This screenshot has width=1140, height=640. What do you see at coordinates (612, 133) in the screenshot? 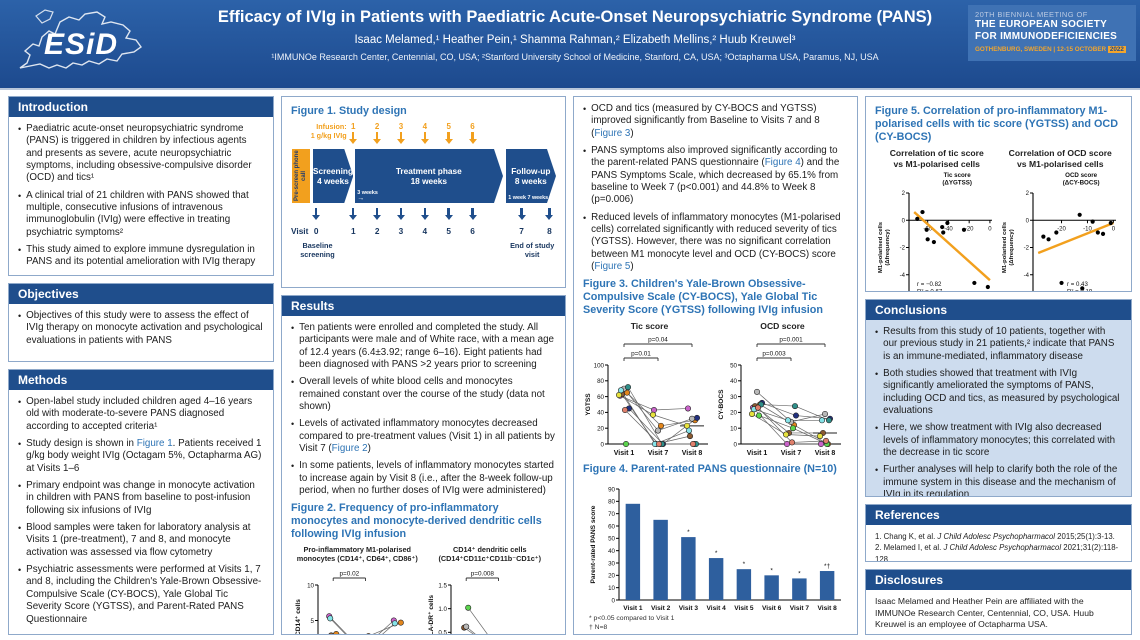
I see `figure-reference-link: Figure 3` at bounding box center [612, 133].